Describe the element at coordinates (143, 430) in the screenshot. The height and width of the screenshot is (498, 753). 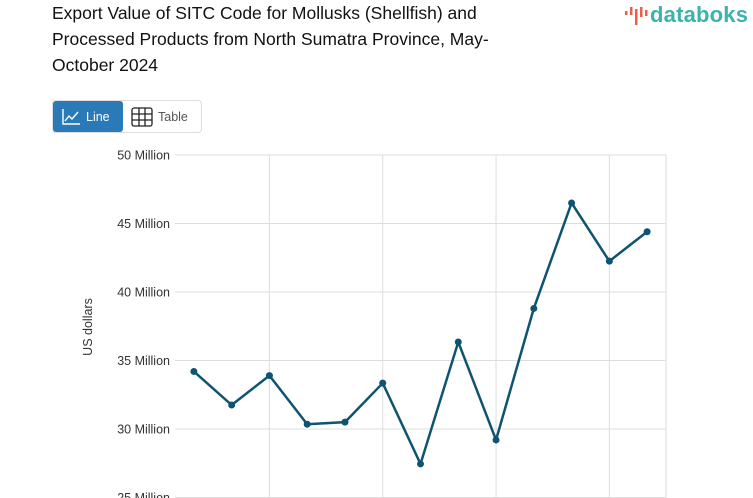
I see `y-tick-label: 30 Million` at that location.